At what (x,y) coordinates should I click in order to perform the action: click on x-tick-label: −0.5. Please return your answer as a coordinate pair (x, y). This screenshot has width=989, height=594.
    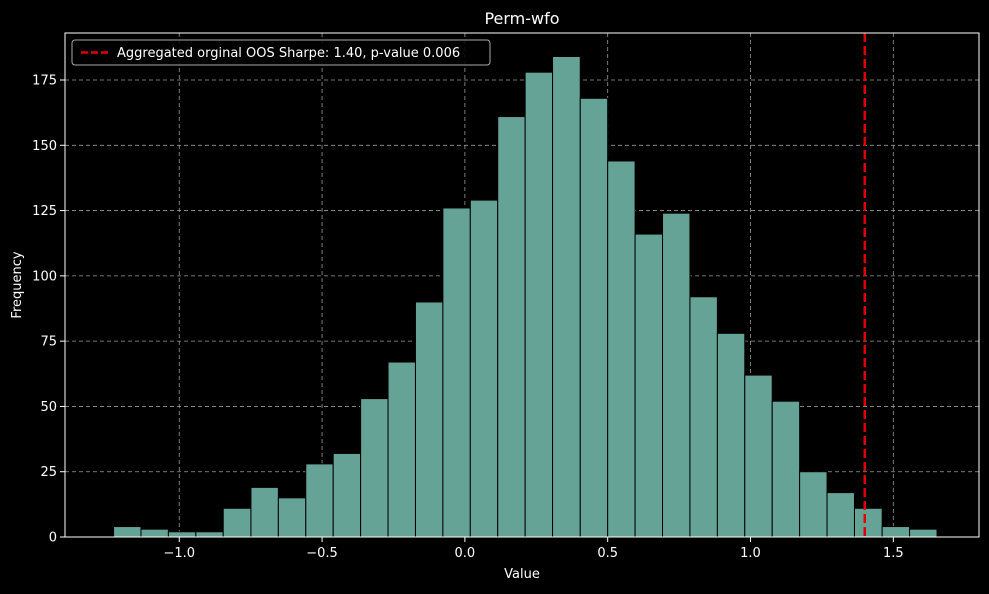
    Looking at the image, I should click on (322, 553).